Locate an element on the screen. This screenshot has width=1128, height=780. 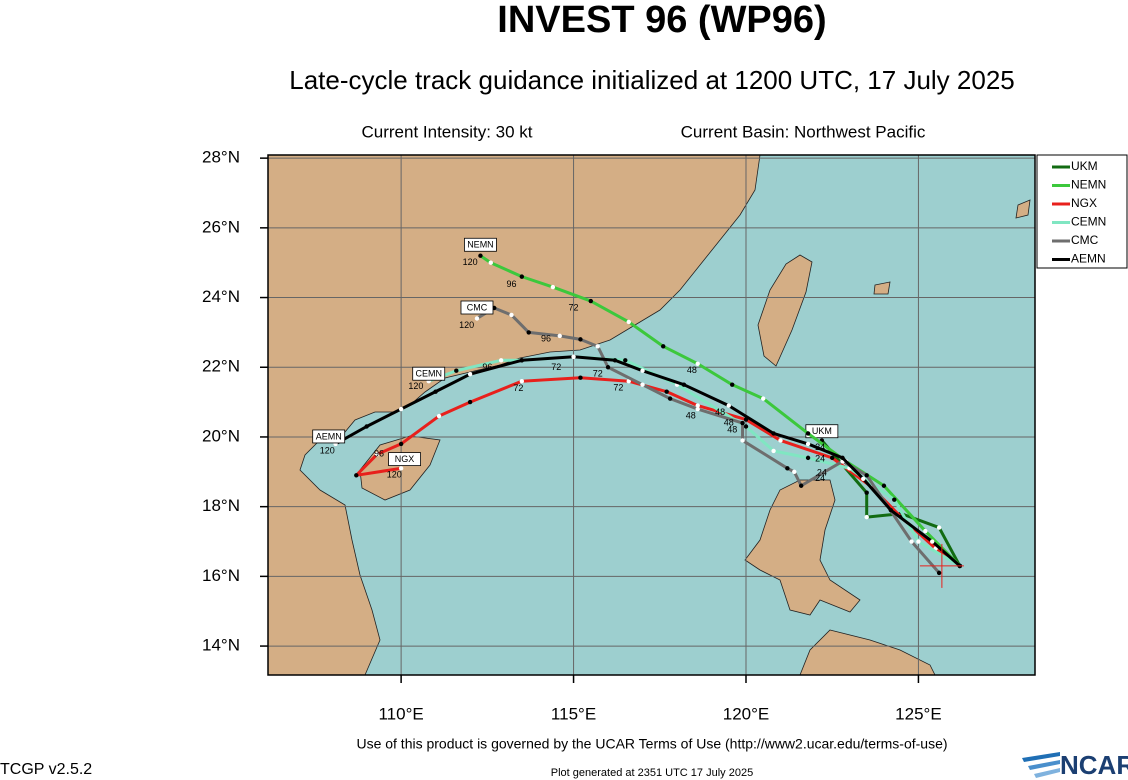
model-label: AEMN is located at coordinates (329, 436).